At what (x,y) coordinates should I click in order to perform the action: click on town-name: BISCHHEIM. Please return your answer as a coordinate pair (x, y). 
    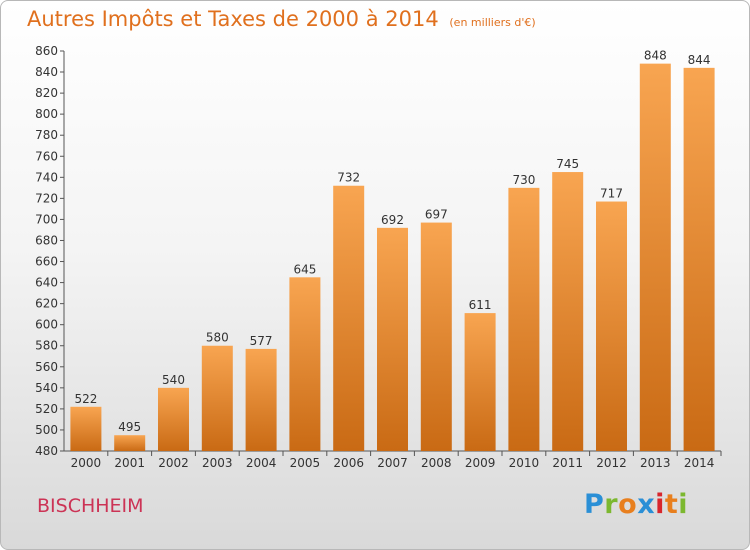
    Looking at the image, I should click on (90, 506).